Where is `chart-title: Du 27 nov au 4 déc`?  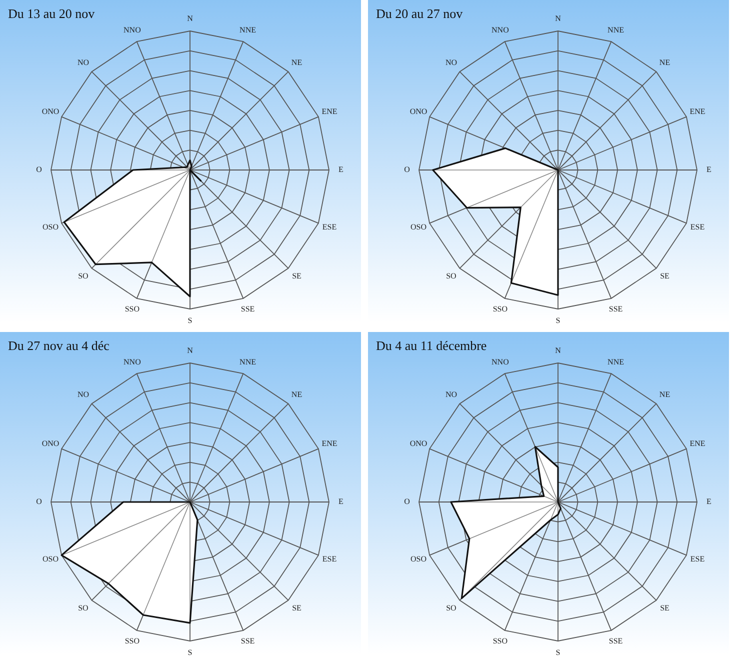 chart-title: Du 27 nov au 4 déc is located at coordinates (59, 345).